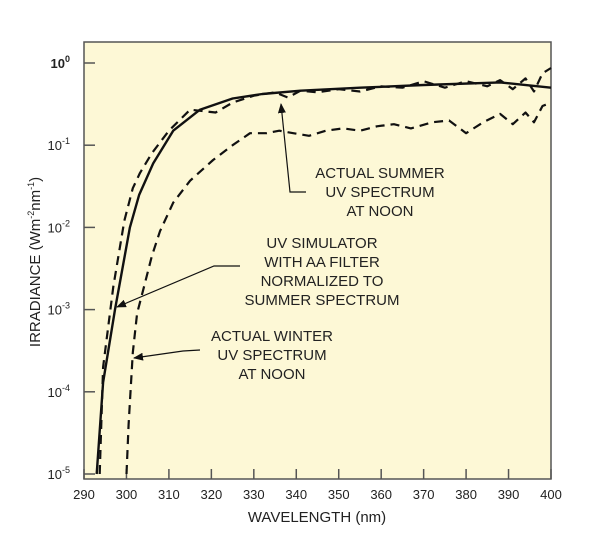  I want to click on x-axis-label: WAVELENGTH (nm), so click(317, 517).